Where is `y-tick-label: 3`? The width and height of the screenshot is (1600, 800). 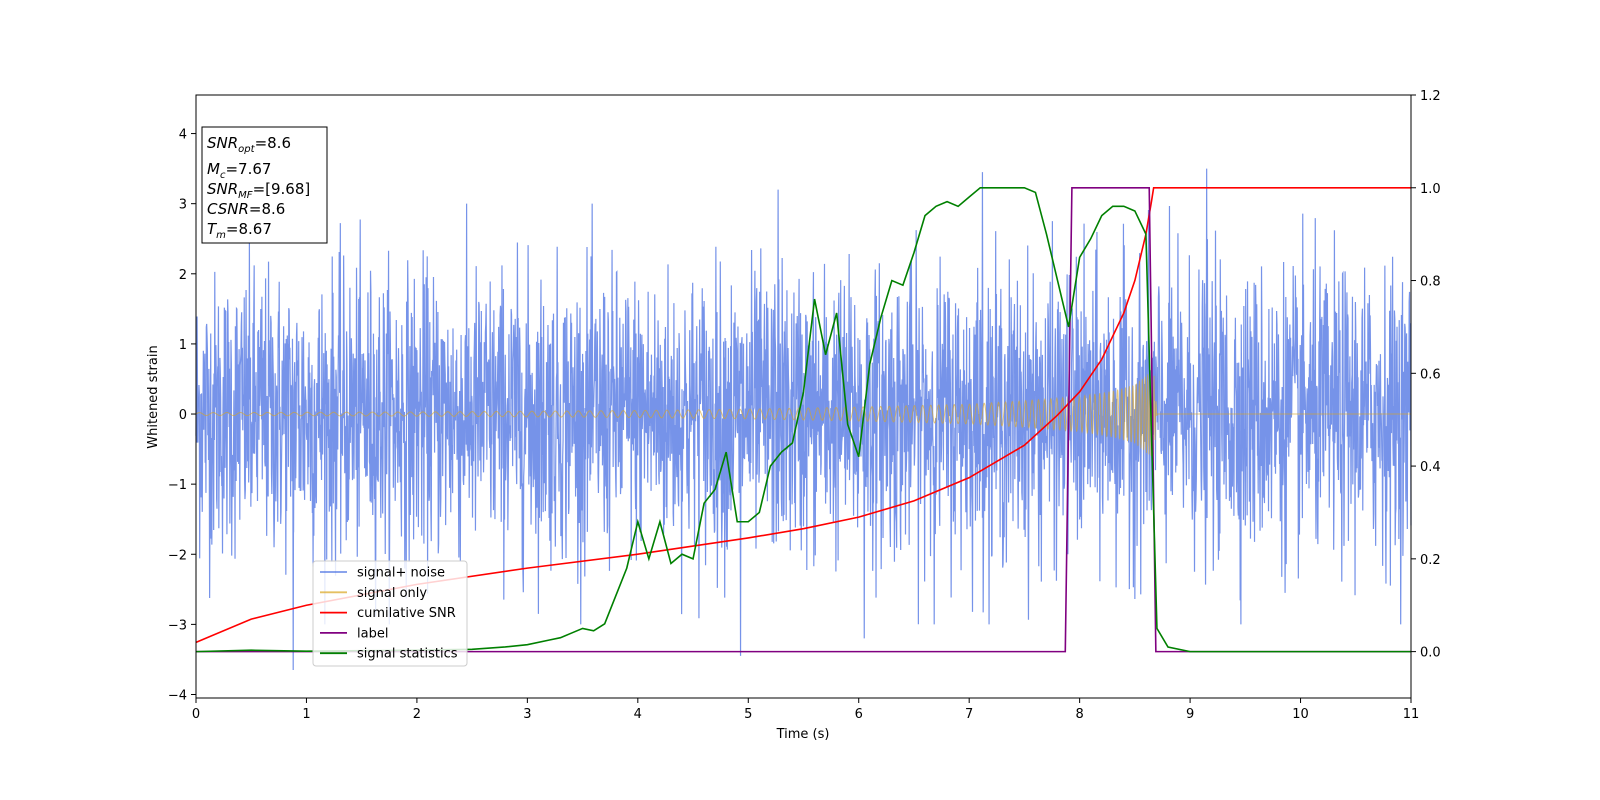
y-tick-label: 3 is located at coordinates (183, 205).